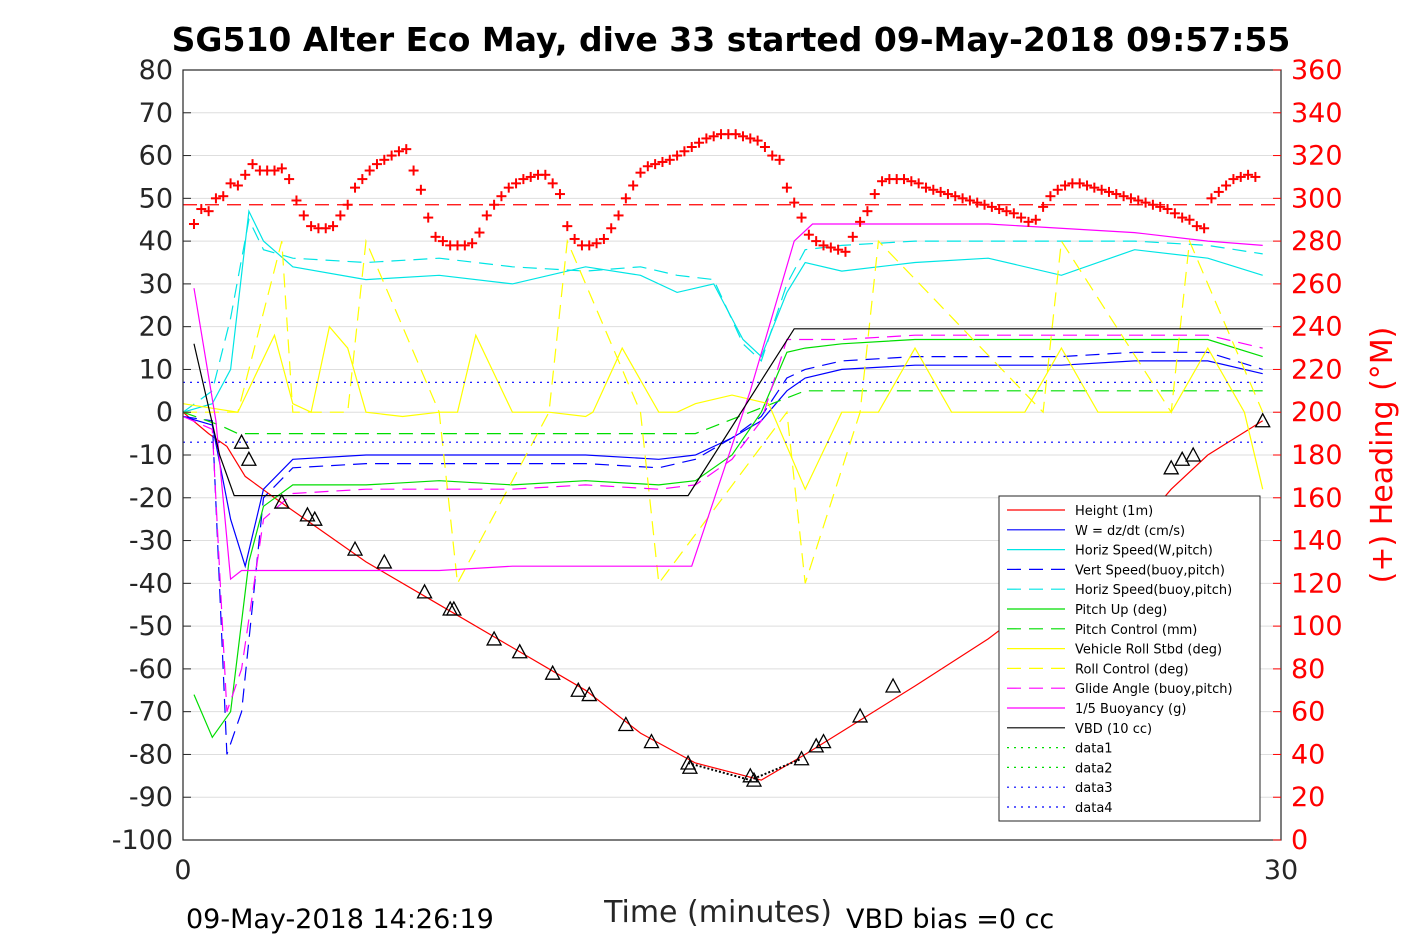 This screenshot has width=1417, height=945. What do you see at coordinates (1094, 808) in the screenshot?
I see `legend-label: data4` at bounding box center [1094, 808].